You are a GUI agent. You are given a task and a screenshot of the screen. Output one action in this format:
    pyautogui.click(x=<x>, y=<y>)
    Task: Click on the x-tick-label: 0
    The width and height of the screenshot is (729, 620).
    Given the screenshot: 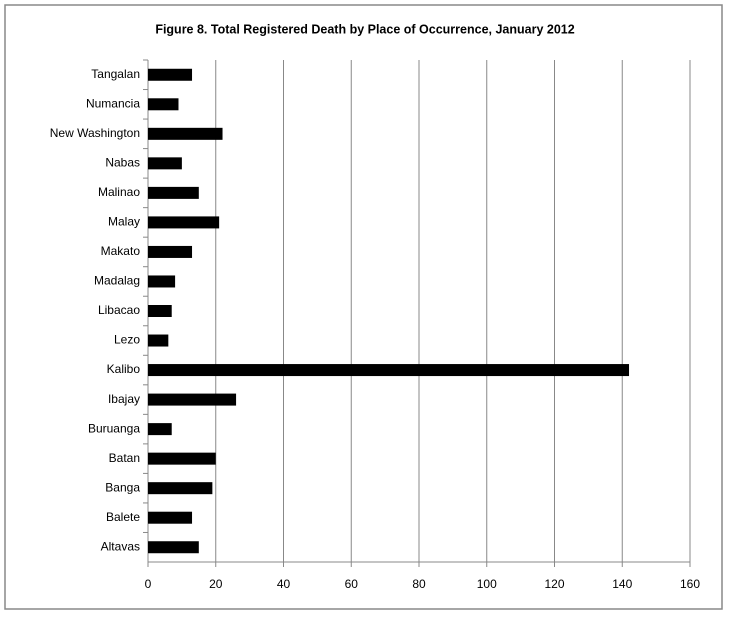 What is the action you would take?
    pyautogui.click(x=148, y=584)
    